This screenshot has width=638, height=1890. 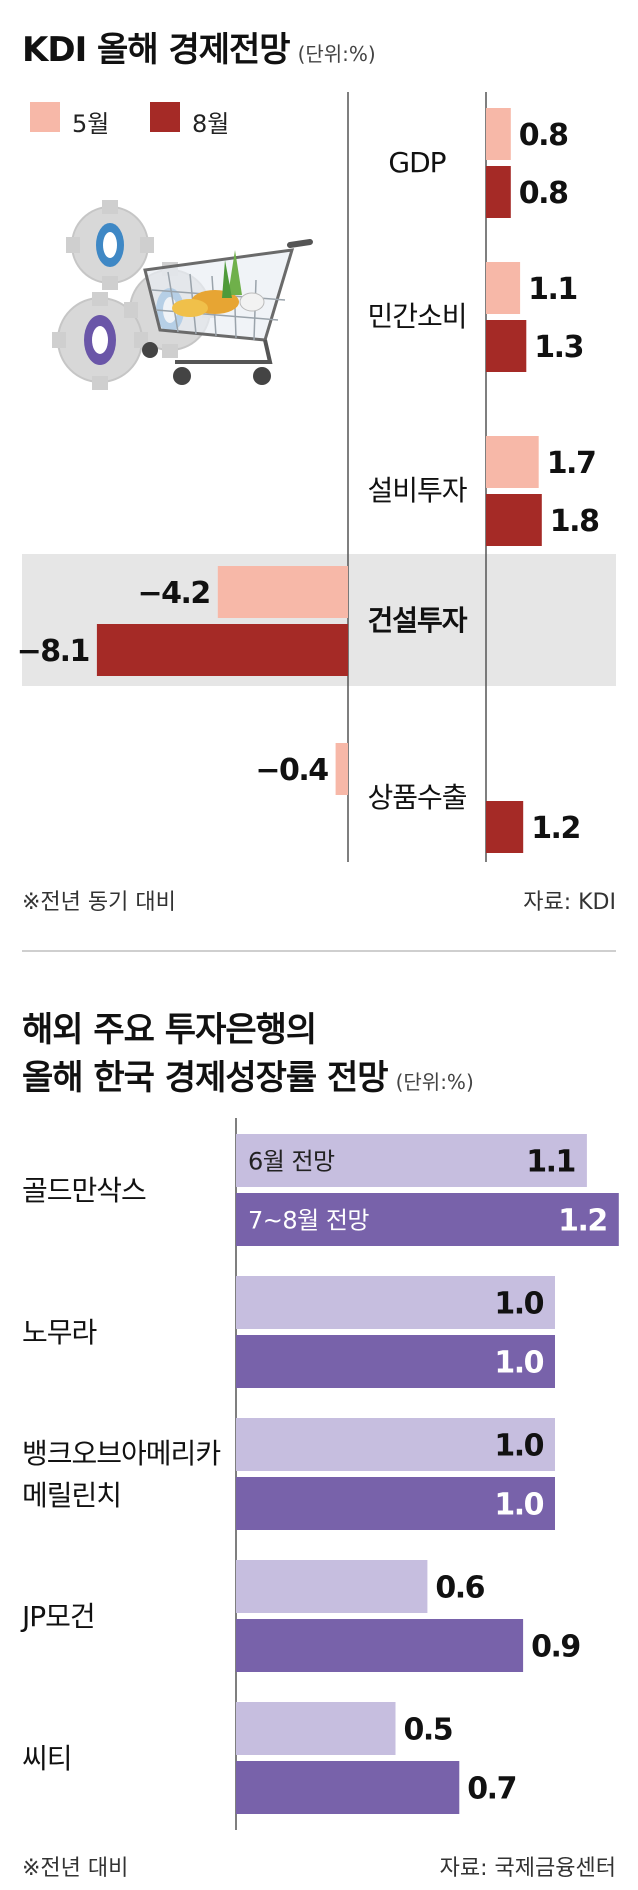 I want to click on section-divider, so click(x=319, y=951).